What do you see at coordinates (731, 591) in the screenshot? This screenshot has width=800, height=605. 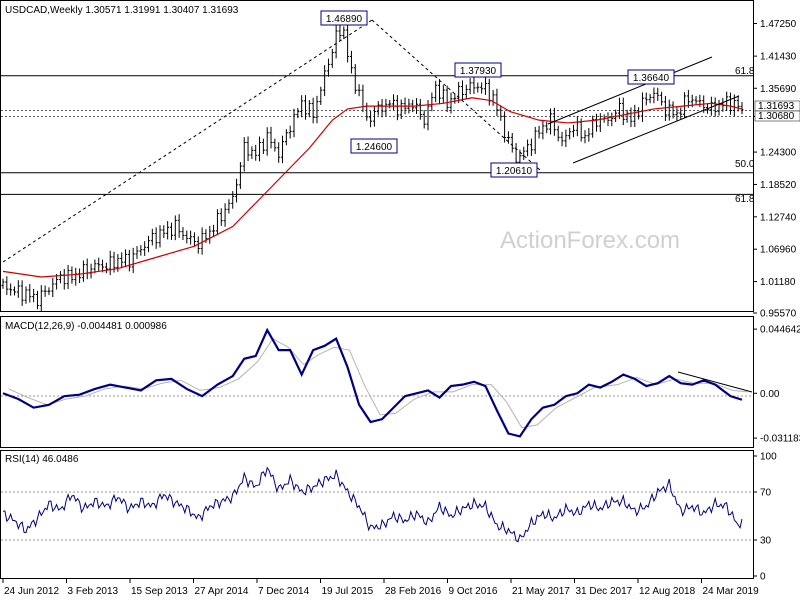 I see `x-tick-label-11: 24 Mar 2019` at bounding box center [731, 591].